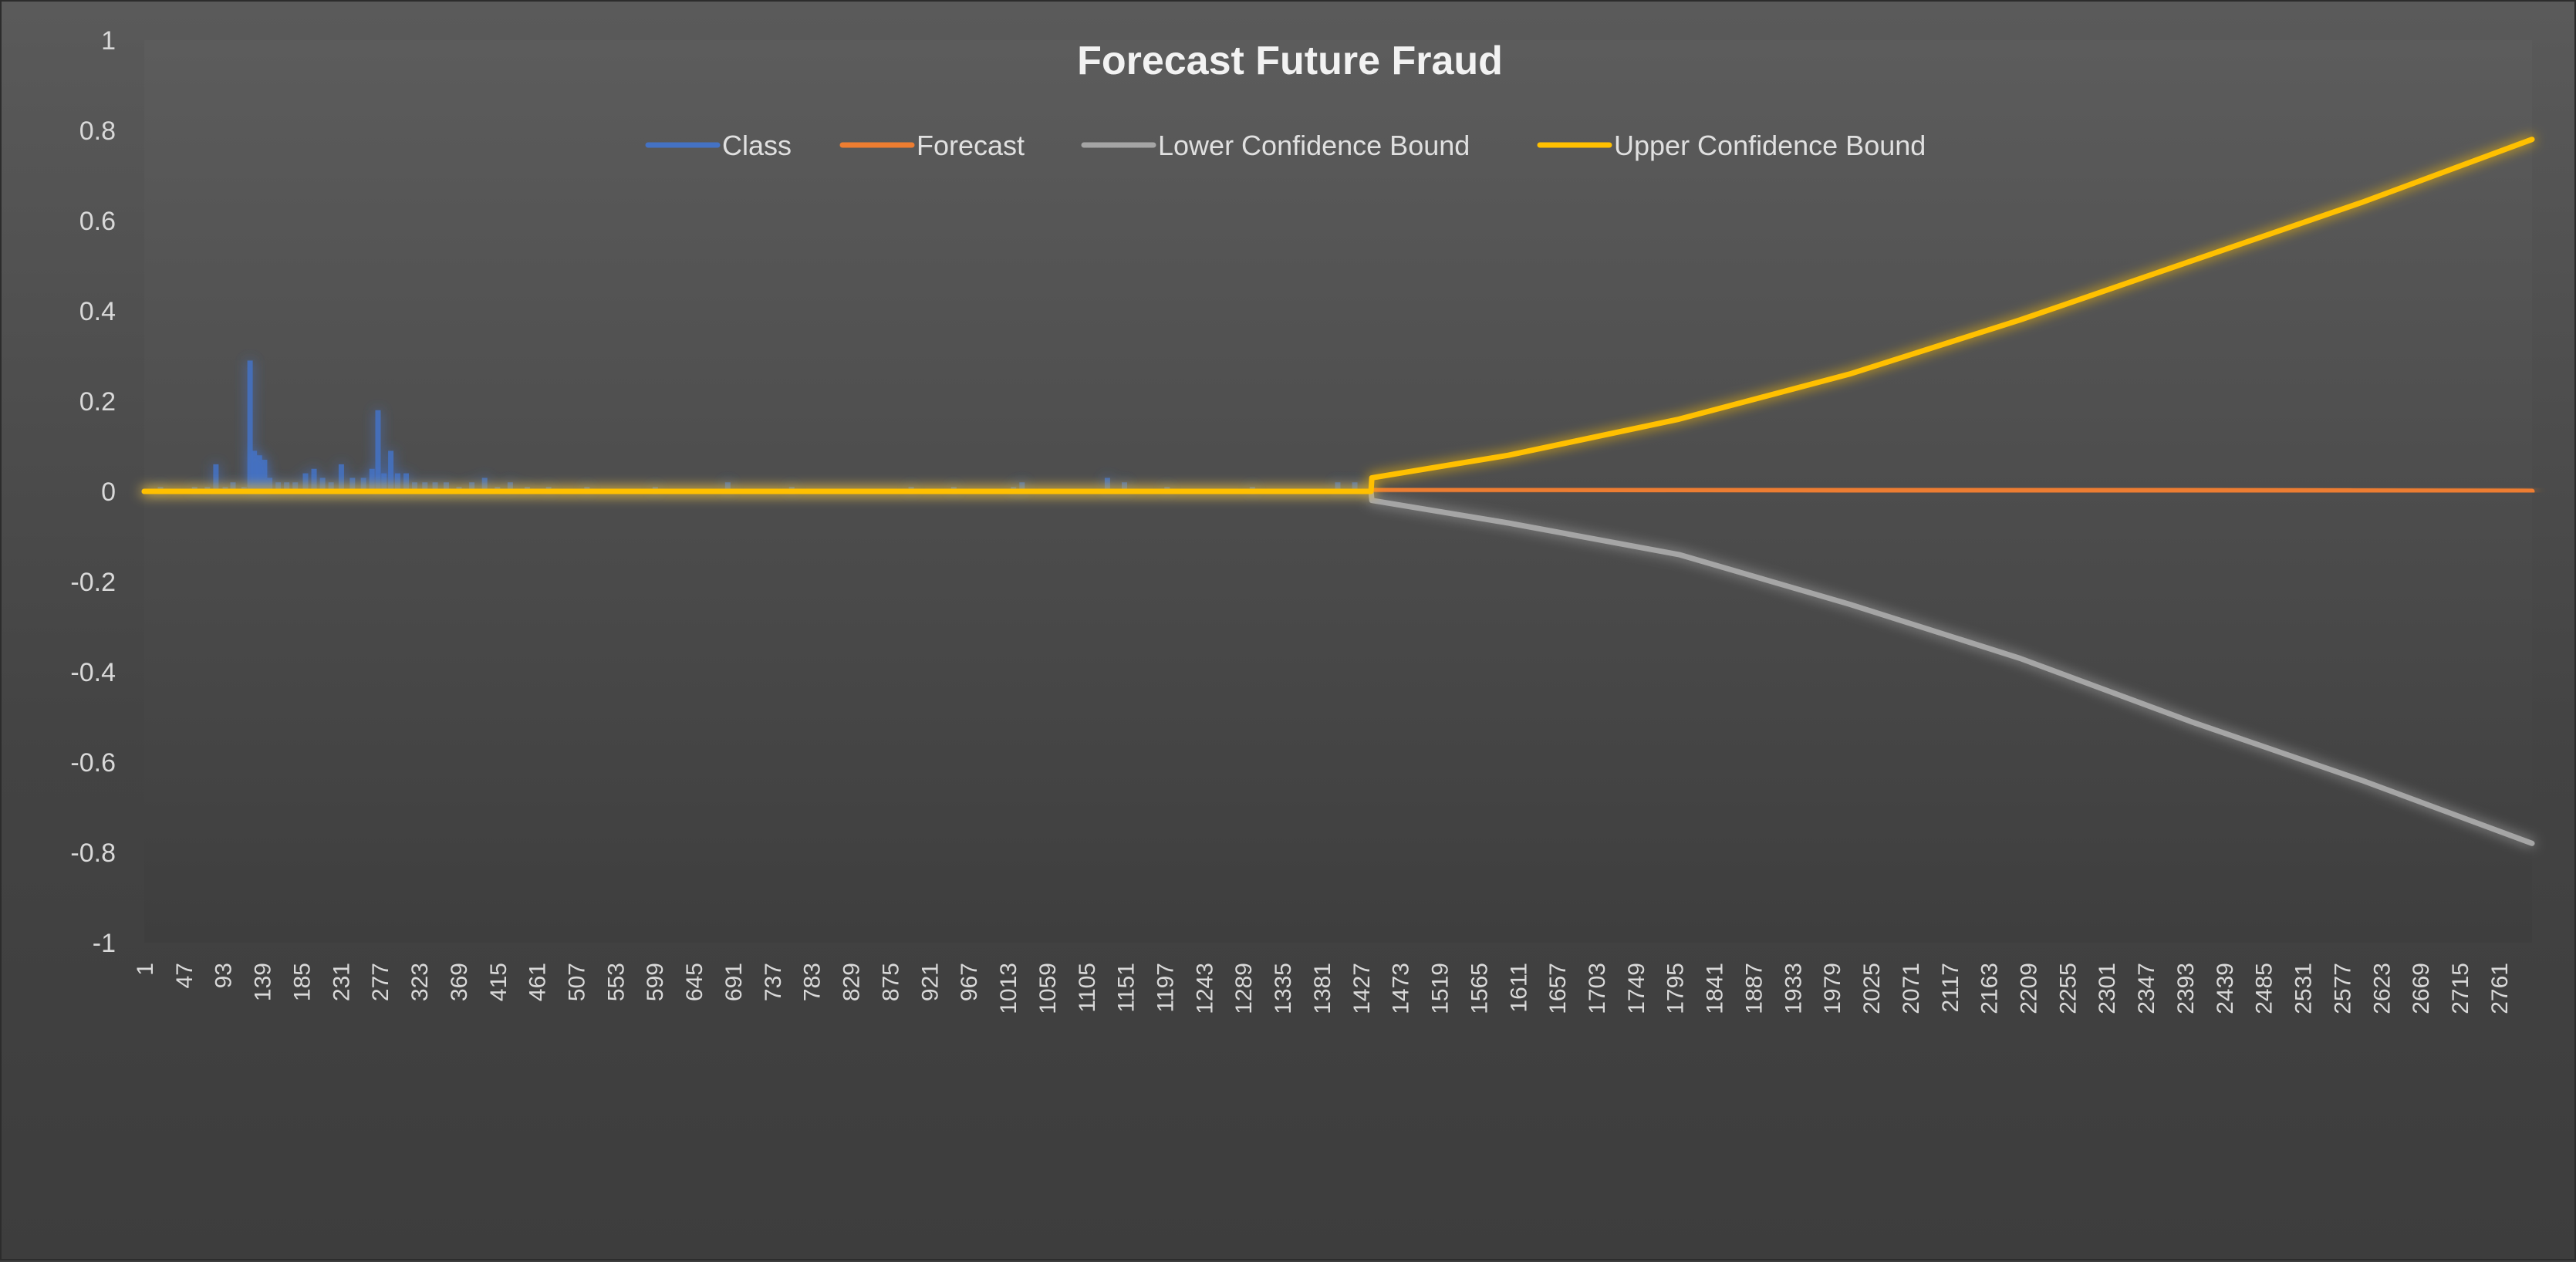 The width and height of the screenshot is (2576, 1262). What do you see at coordinates (420, 982) in the screenshot?
I see `x-tick-label: 323` at bounding box center [420, 982].